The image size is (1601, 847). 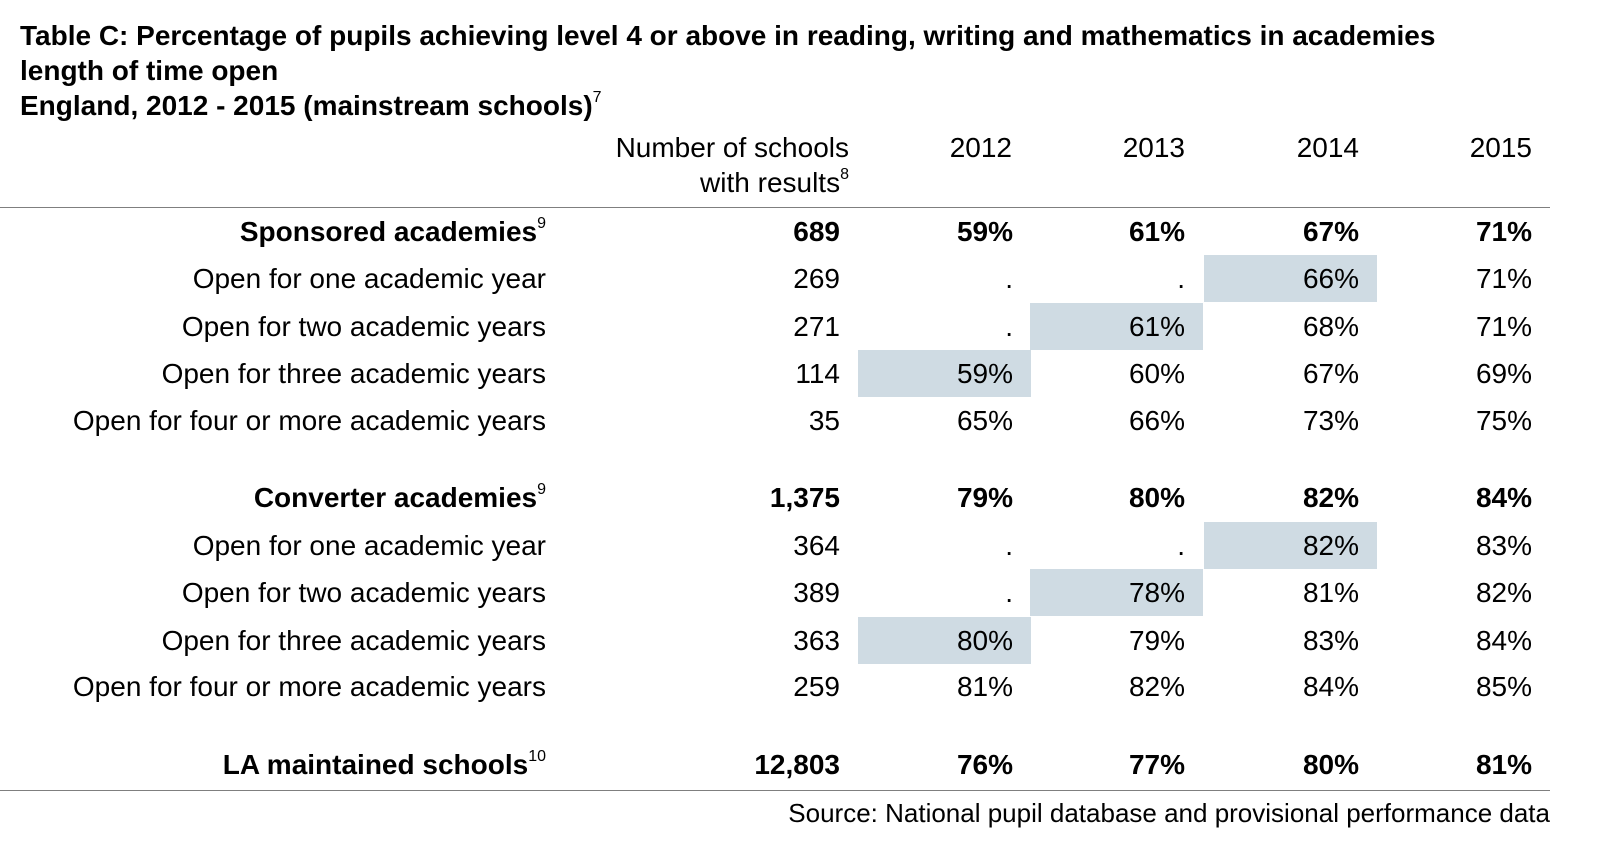 What do you see at coordinates (1116, 592) in the screenshot?
I see `percent-cell-2013: 78%` at bounding box center [1116, 592].